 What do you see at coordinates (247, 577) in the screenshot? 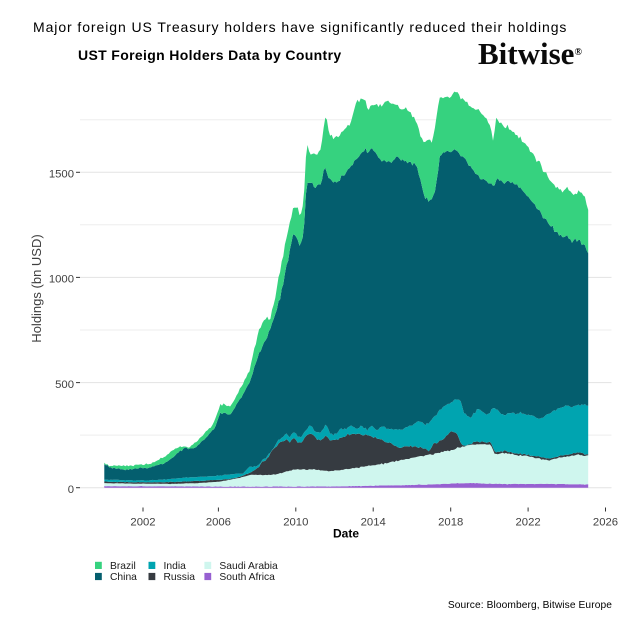
I see `svg-text: South Africa` at bounding box center [247, 577].